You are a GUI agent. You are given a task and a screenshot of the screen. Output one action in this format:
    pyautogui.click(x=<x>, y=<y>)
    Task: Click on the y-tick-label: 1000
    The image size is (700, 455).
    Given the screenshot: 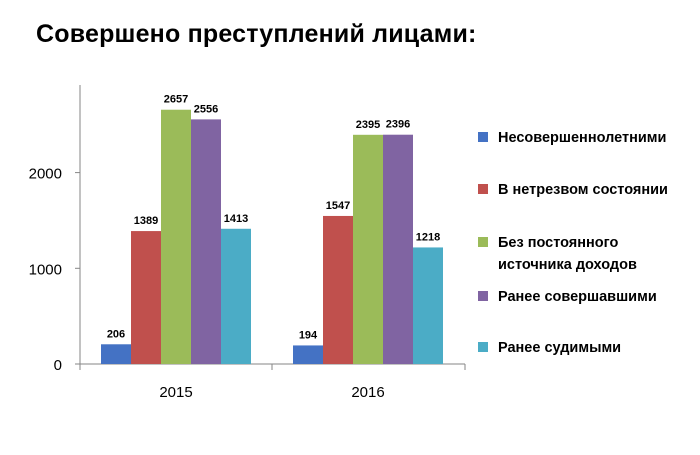 What is the action you would take?
    pyautogui.click(x=45, y=269)
    